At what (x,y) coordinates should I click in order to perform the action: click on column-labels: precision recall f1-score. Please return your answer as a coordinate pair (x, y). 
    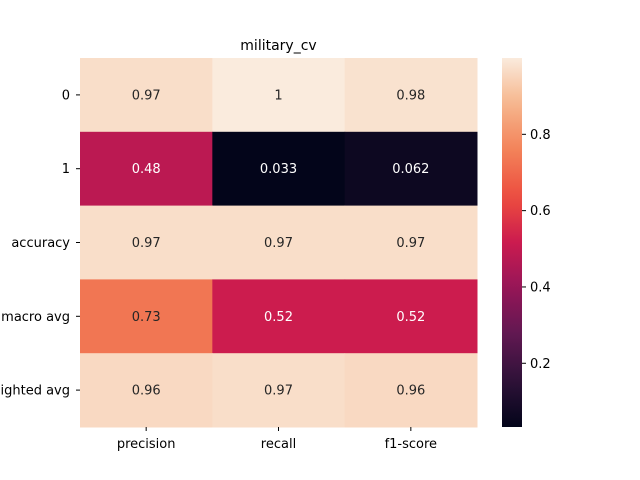
    Looking at the image, I should click on (277, 439).